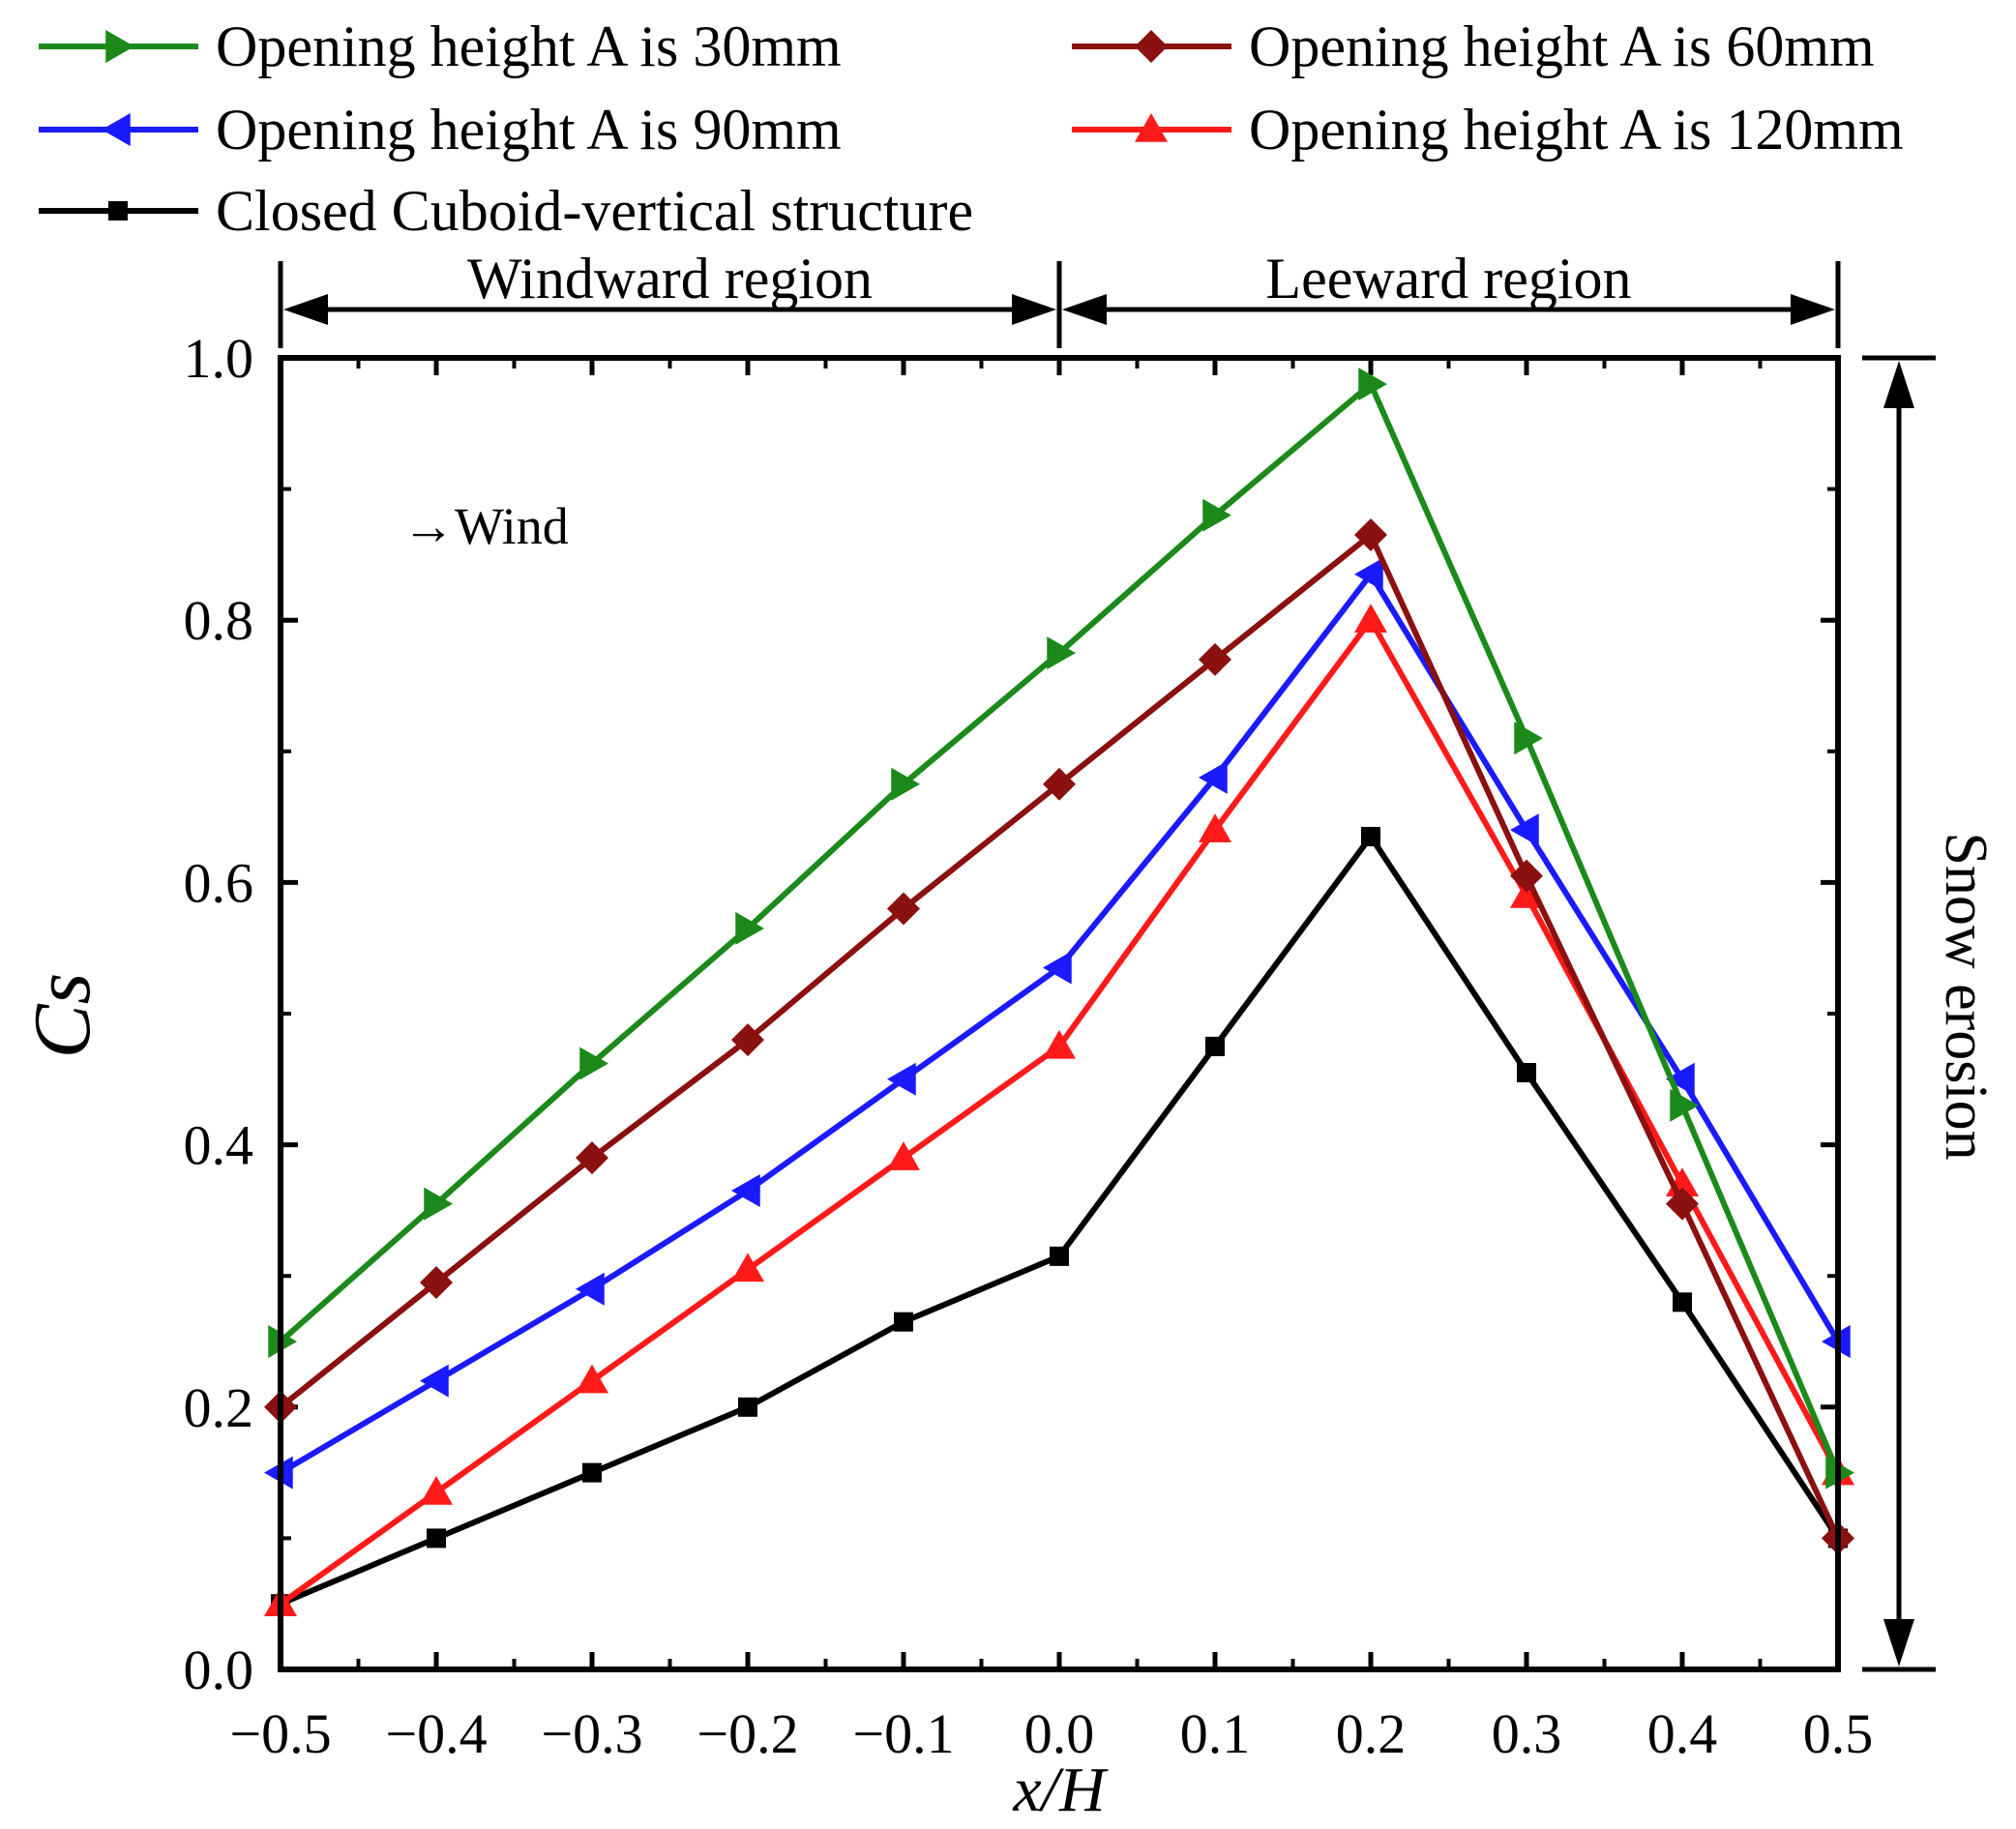  Describe the element at coordinates (1060, 1733) in the screenshot. I see `x-tick-label: 0.0` at that location.